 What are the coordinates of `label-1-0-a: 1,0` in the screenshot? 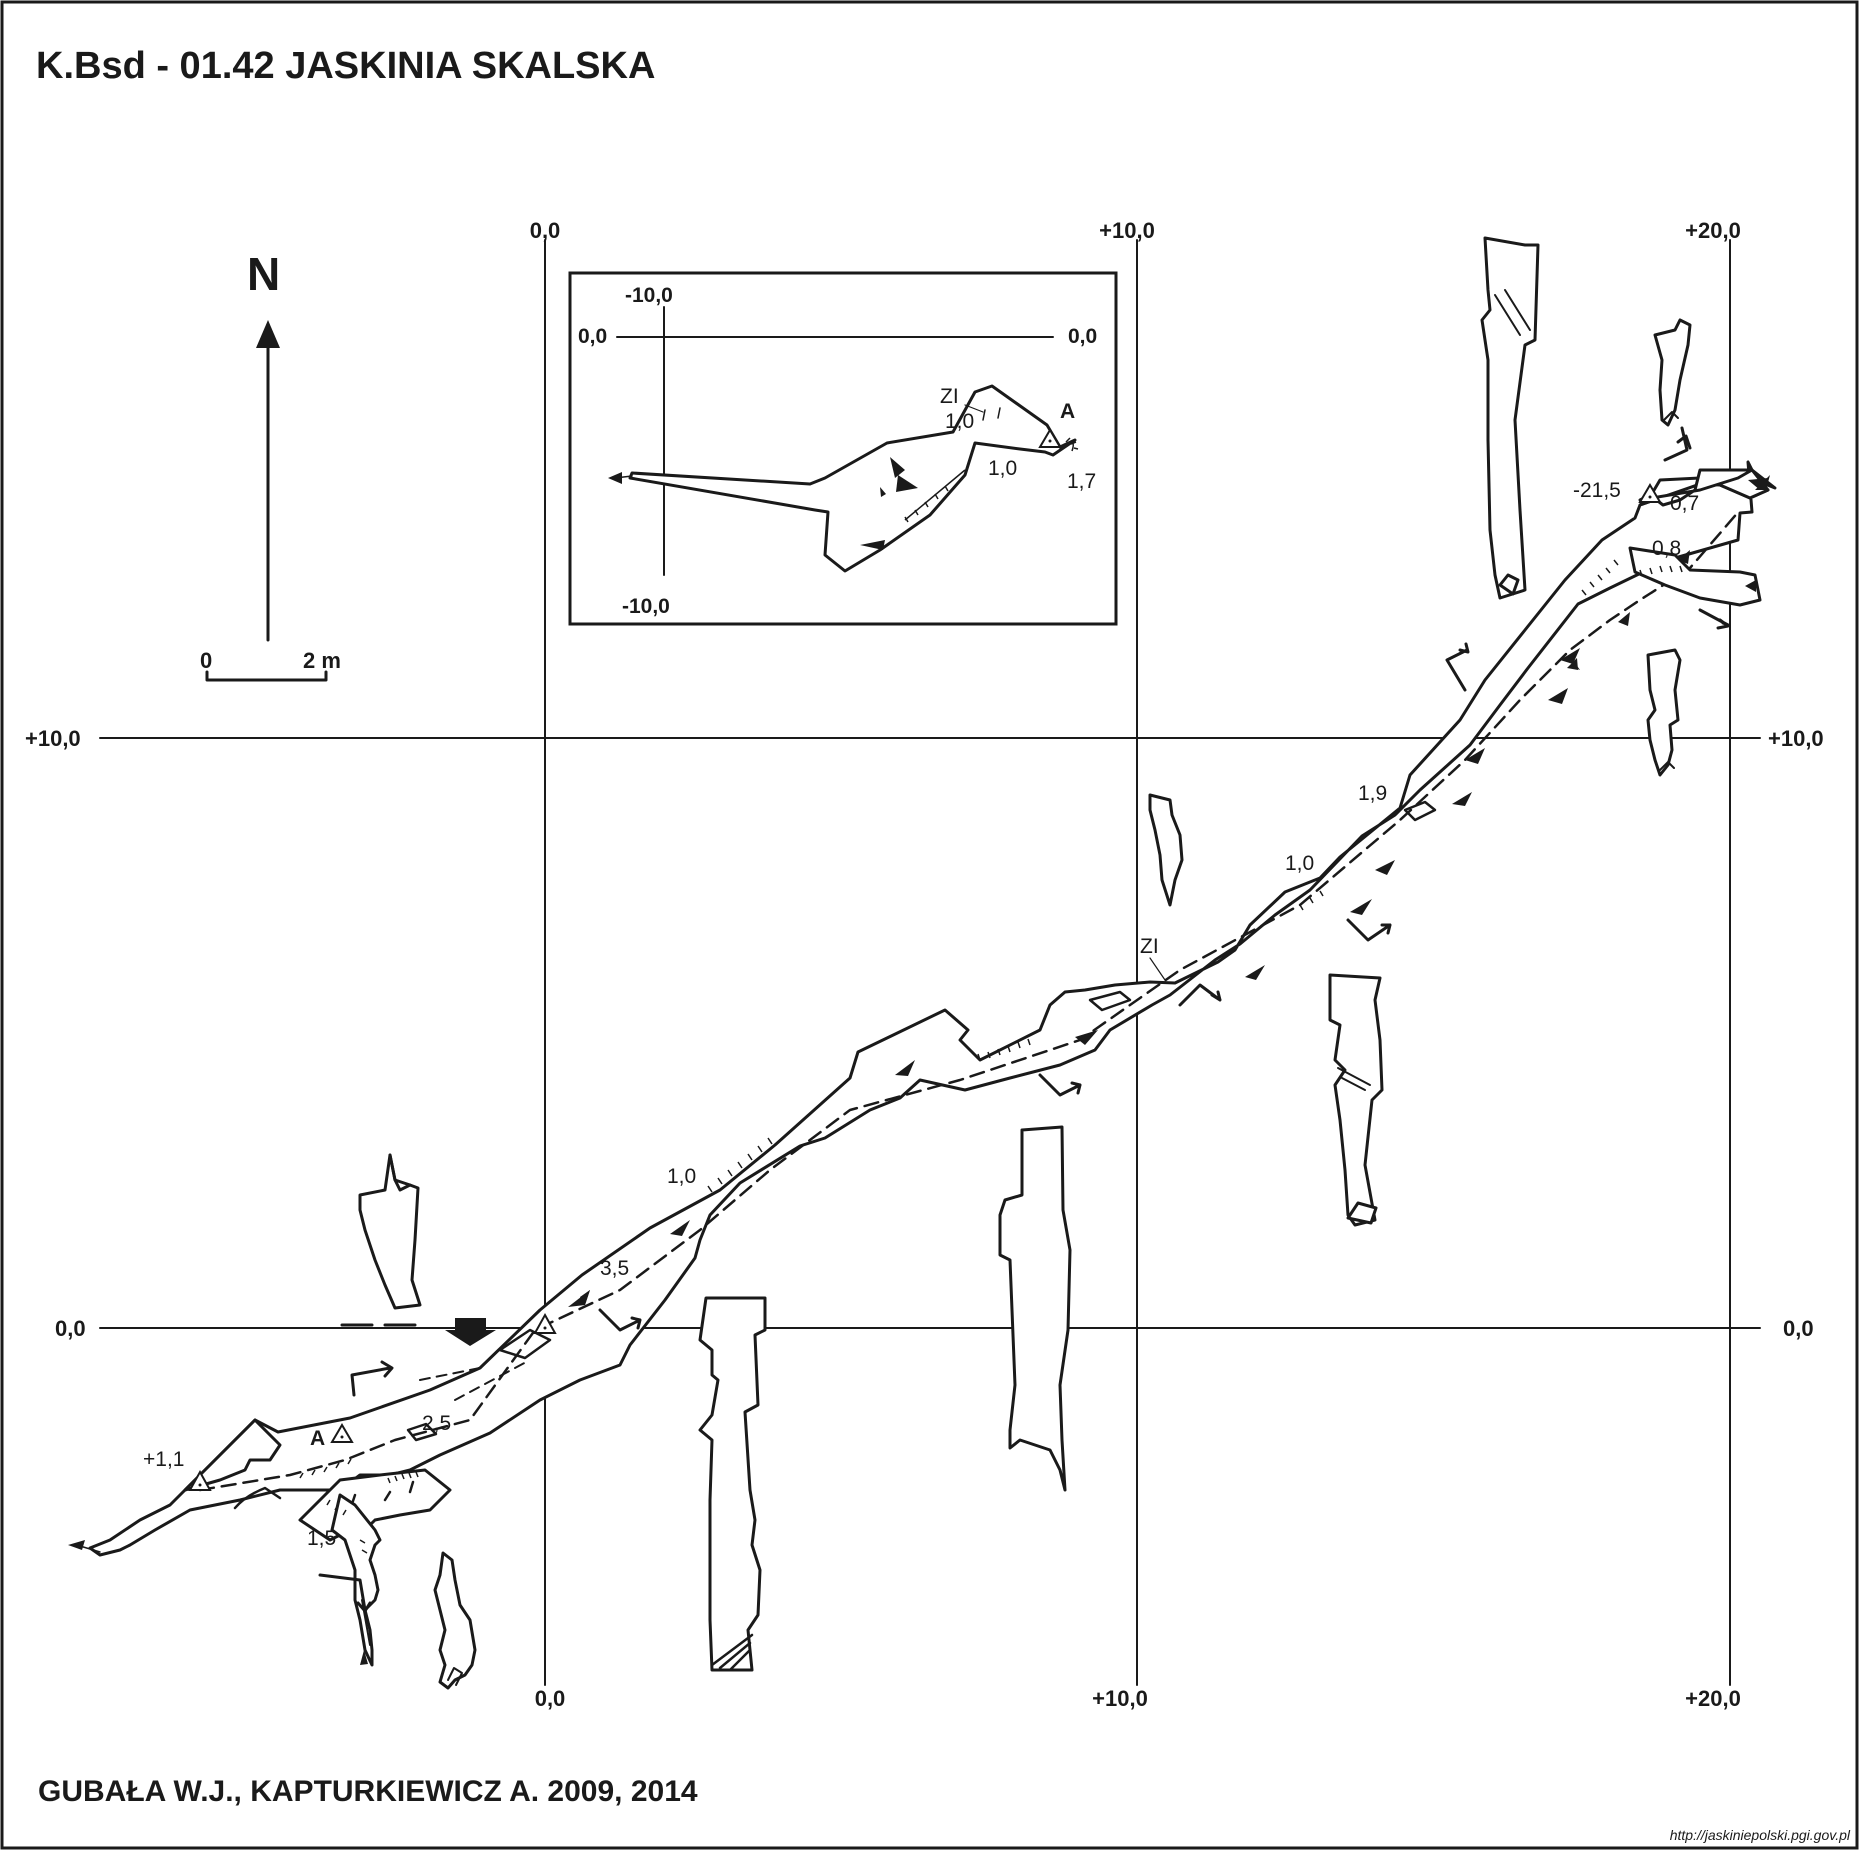 It's located at (681, 1176).